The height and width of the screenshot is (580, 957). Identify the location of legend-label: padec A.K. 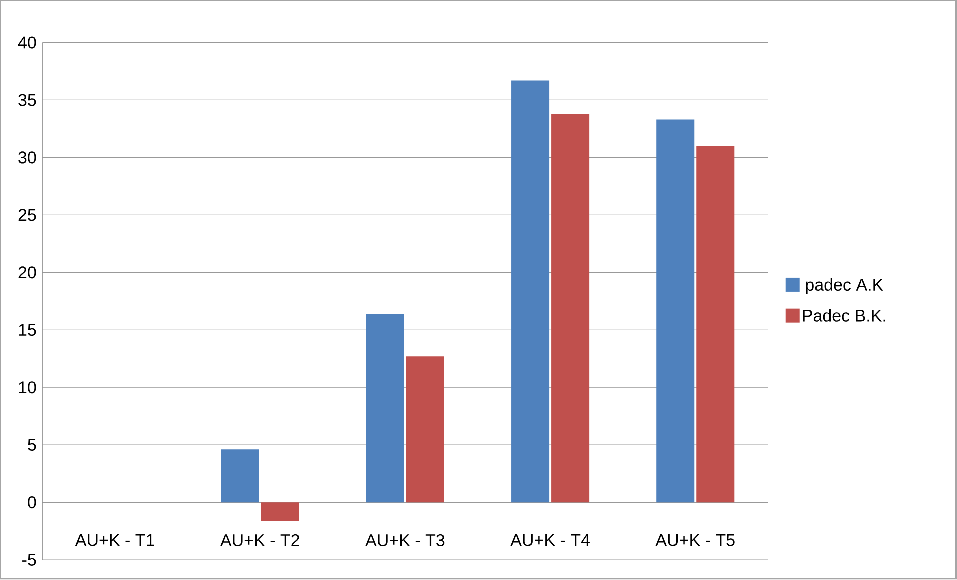
(845, 286).